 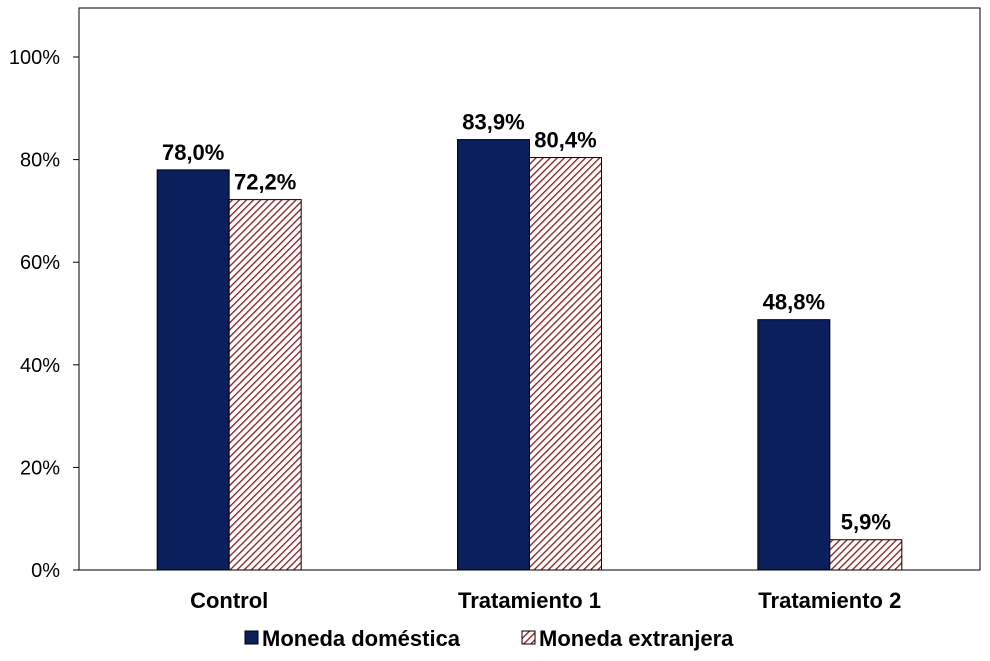 What do you see at coordinates (529, 600) in the screenshot?
I see `x-tick-label: Tratamiento 1` at bounding box center [529, 600].